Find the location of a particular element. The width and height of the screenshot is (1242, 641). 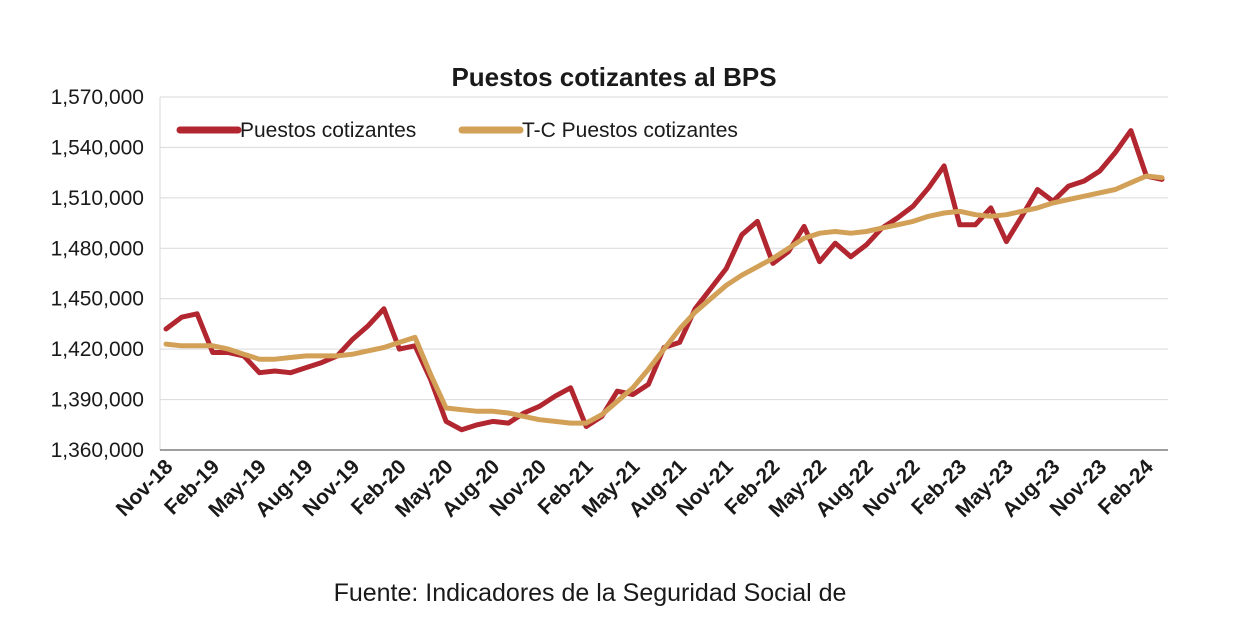

legend-label-raw: Puestos cotizantes is located at coordinates (328, 130).